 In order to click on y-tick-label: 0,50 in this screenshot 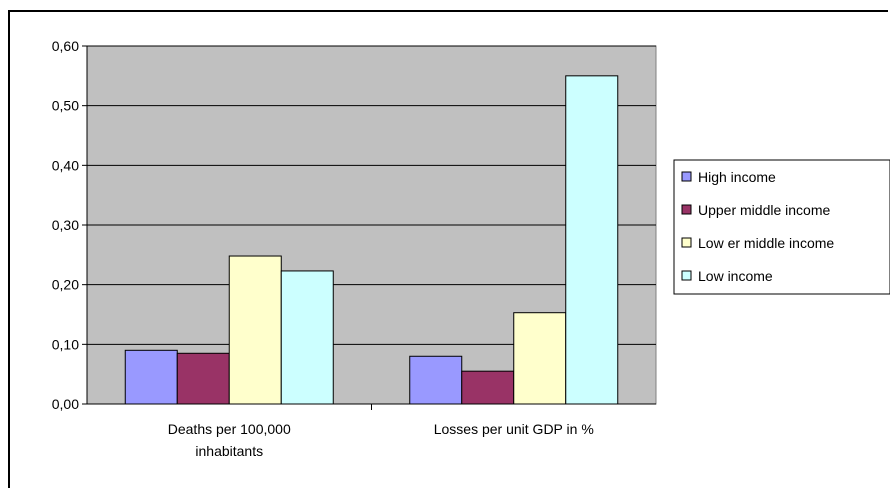, I will do `click(65, 106)`.